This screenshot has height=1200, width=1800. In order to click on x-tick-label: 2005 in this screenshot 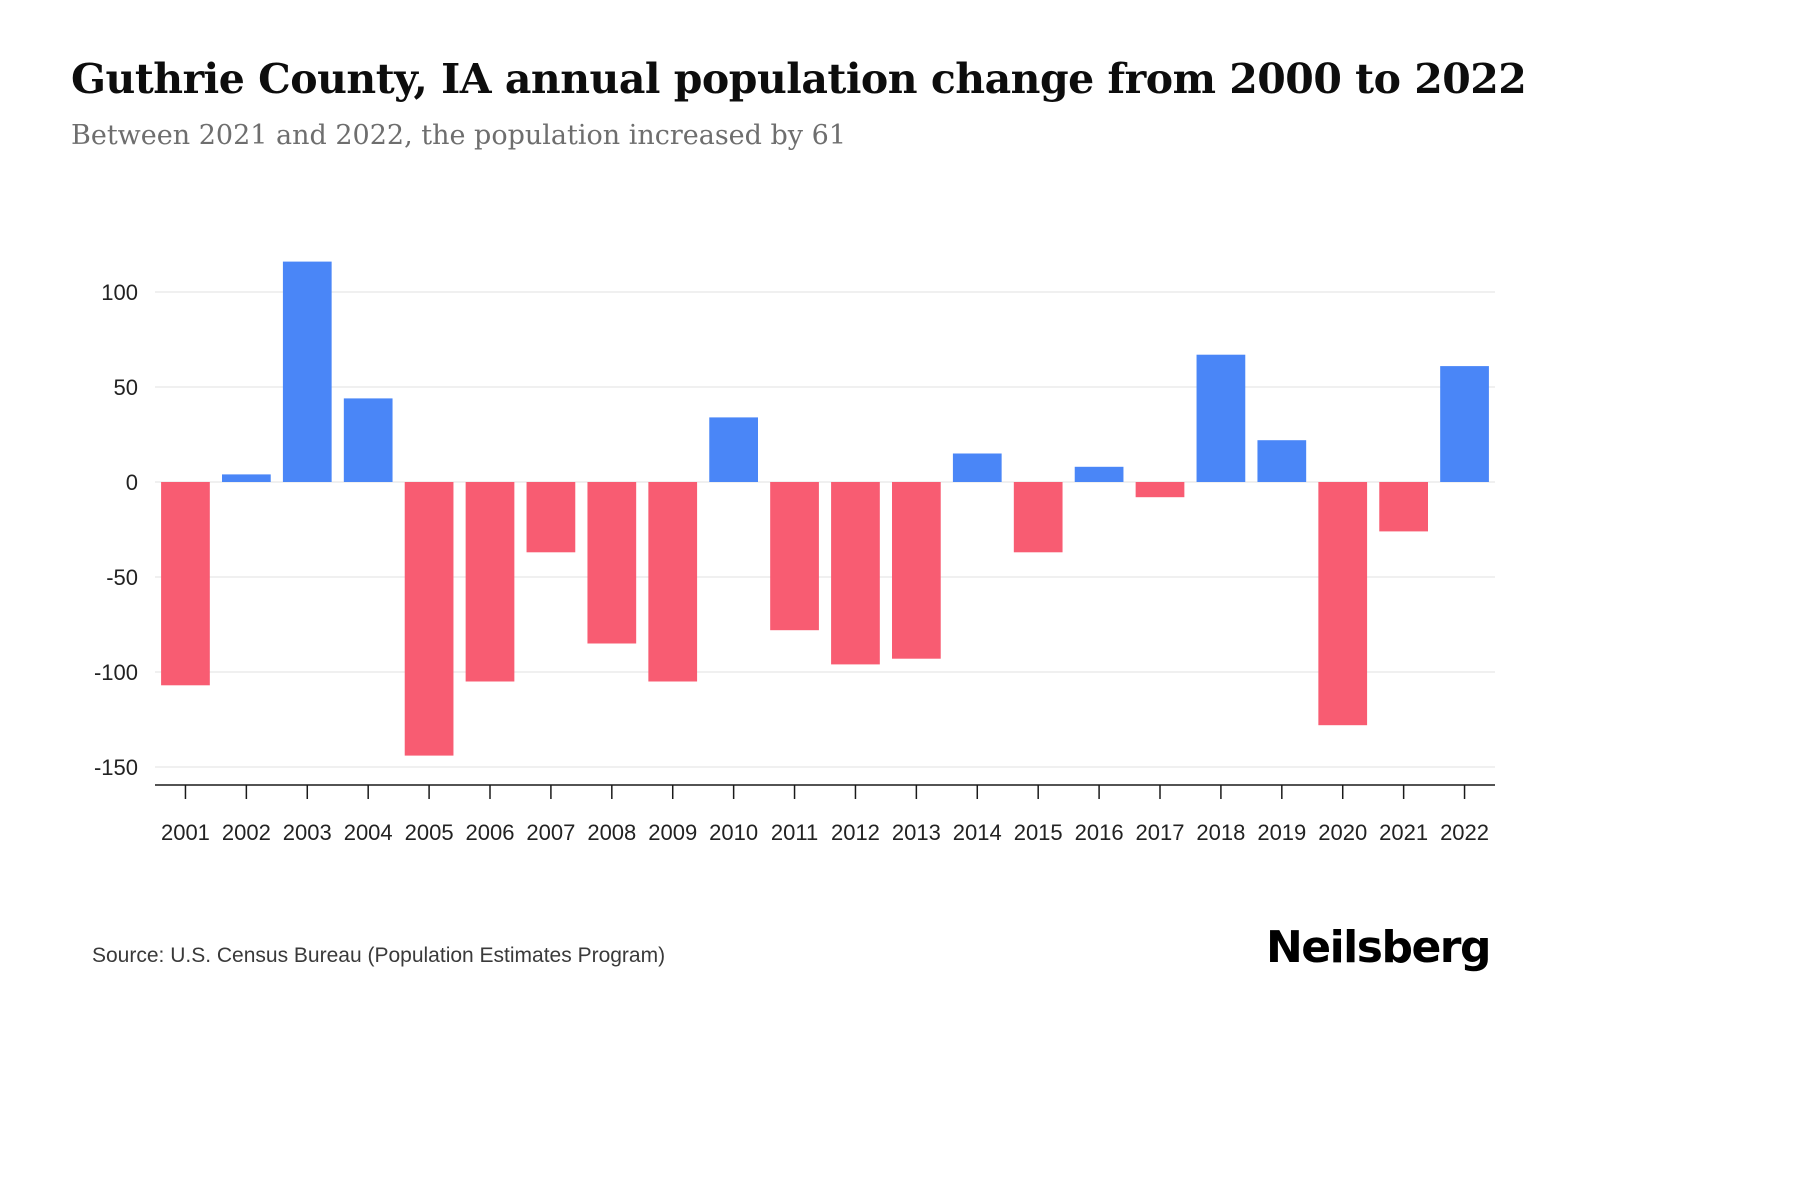, I will do `click(429, 832)`.